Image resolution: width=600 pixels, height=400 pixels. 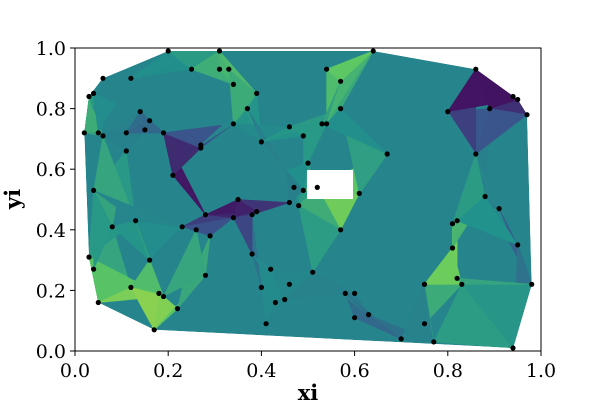 I want to click on x-tick-label: 0.2, so click(x=168, y=371).